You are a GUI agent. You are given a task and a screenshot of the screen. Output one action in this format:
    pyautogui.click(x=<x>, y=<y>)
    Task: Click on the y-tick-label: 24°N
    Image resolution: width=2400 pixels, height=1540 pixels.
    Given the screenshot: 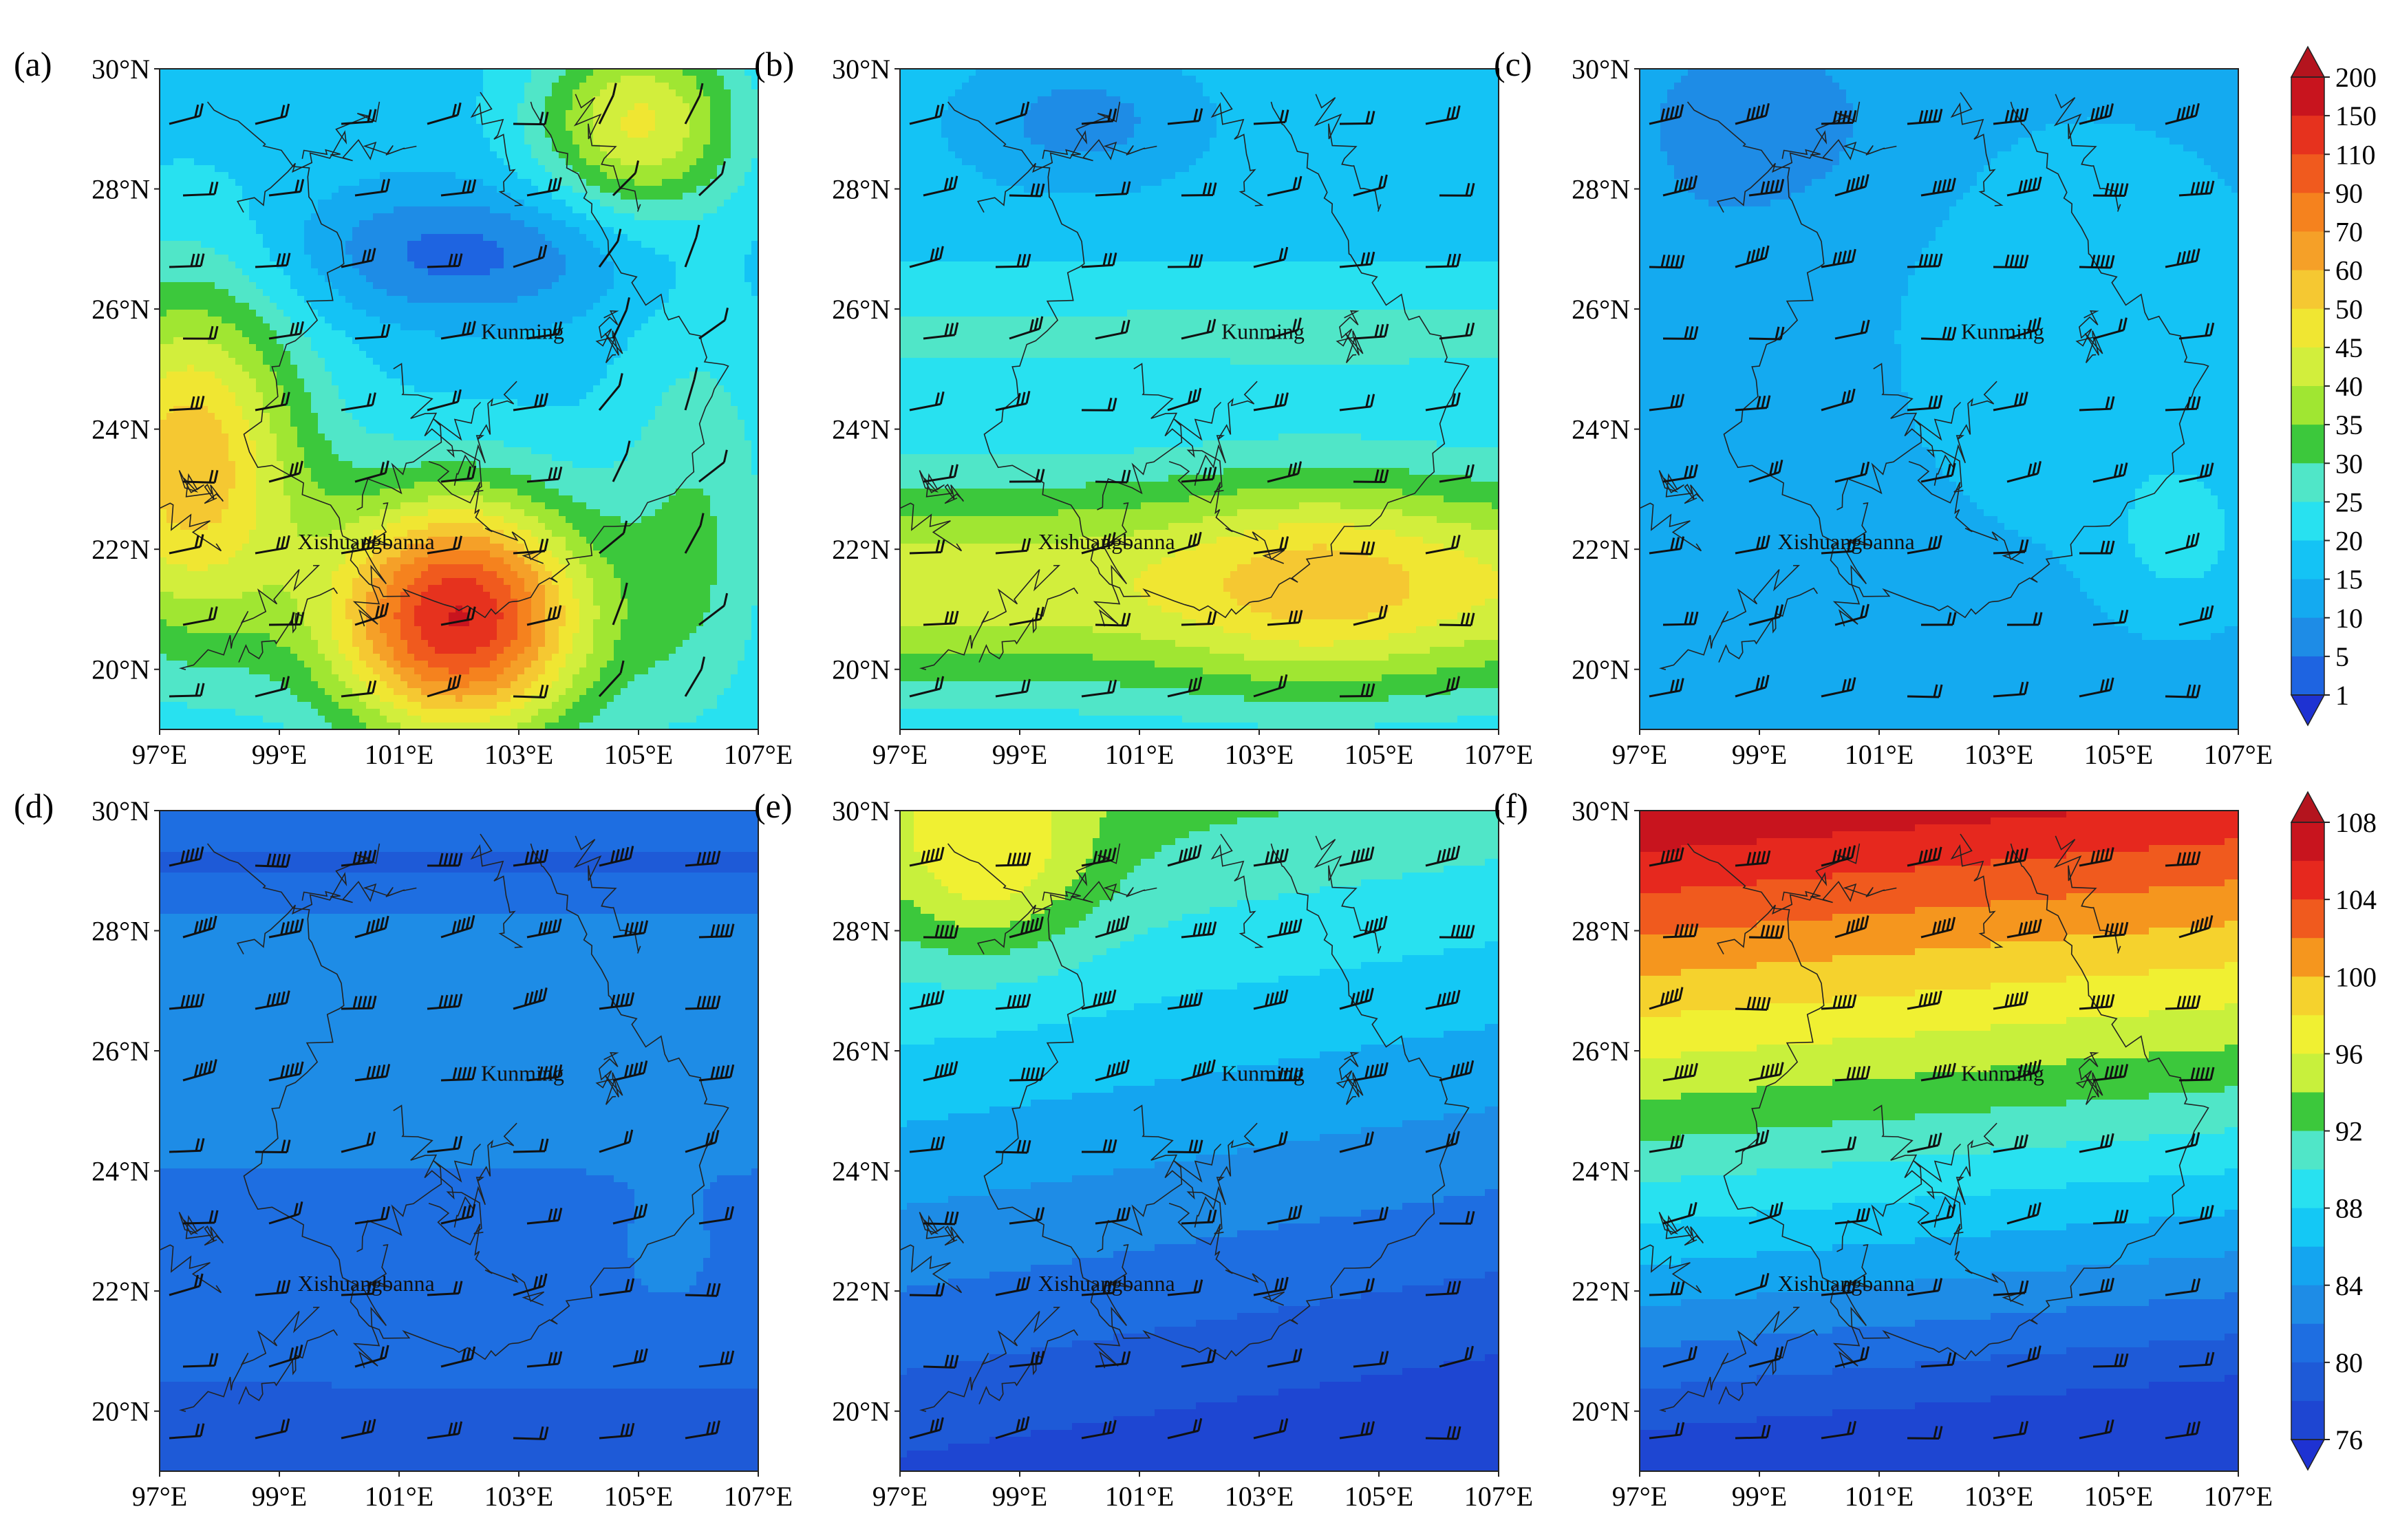 What is the action you would take?
    pyautogui.click(x=1601, y=1171)
    